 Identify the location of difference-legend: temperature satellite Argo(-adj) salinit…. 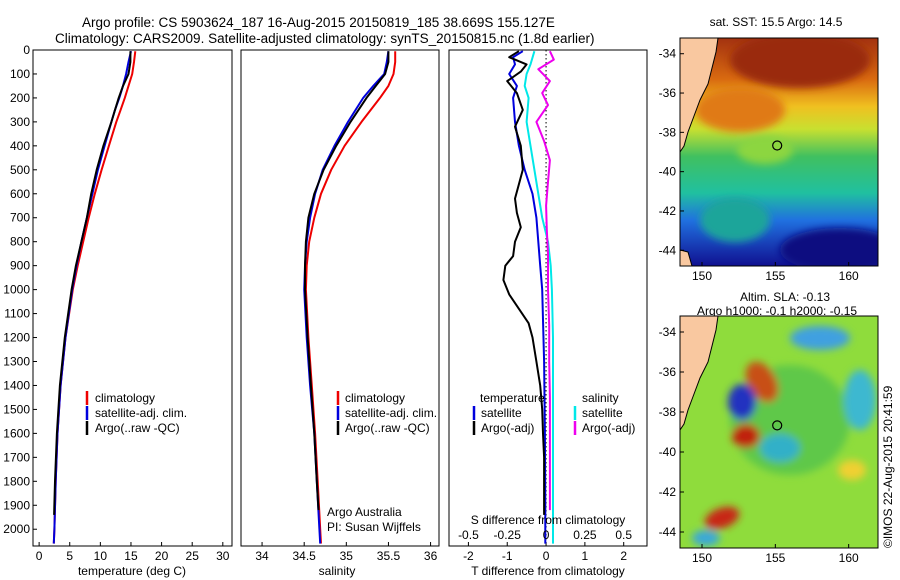
(553, 413).